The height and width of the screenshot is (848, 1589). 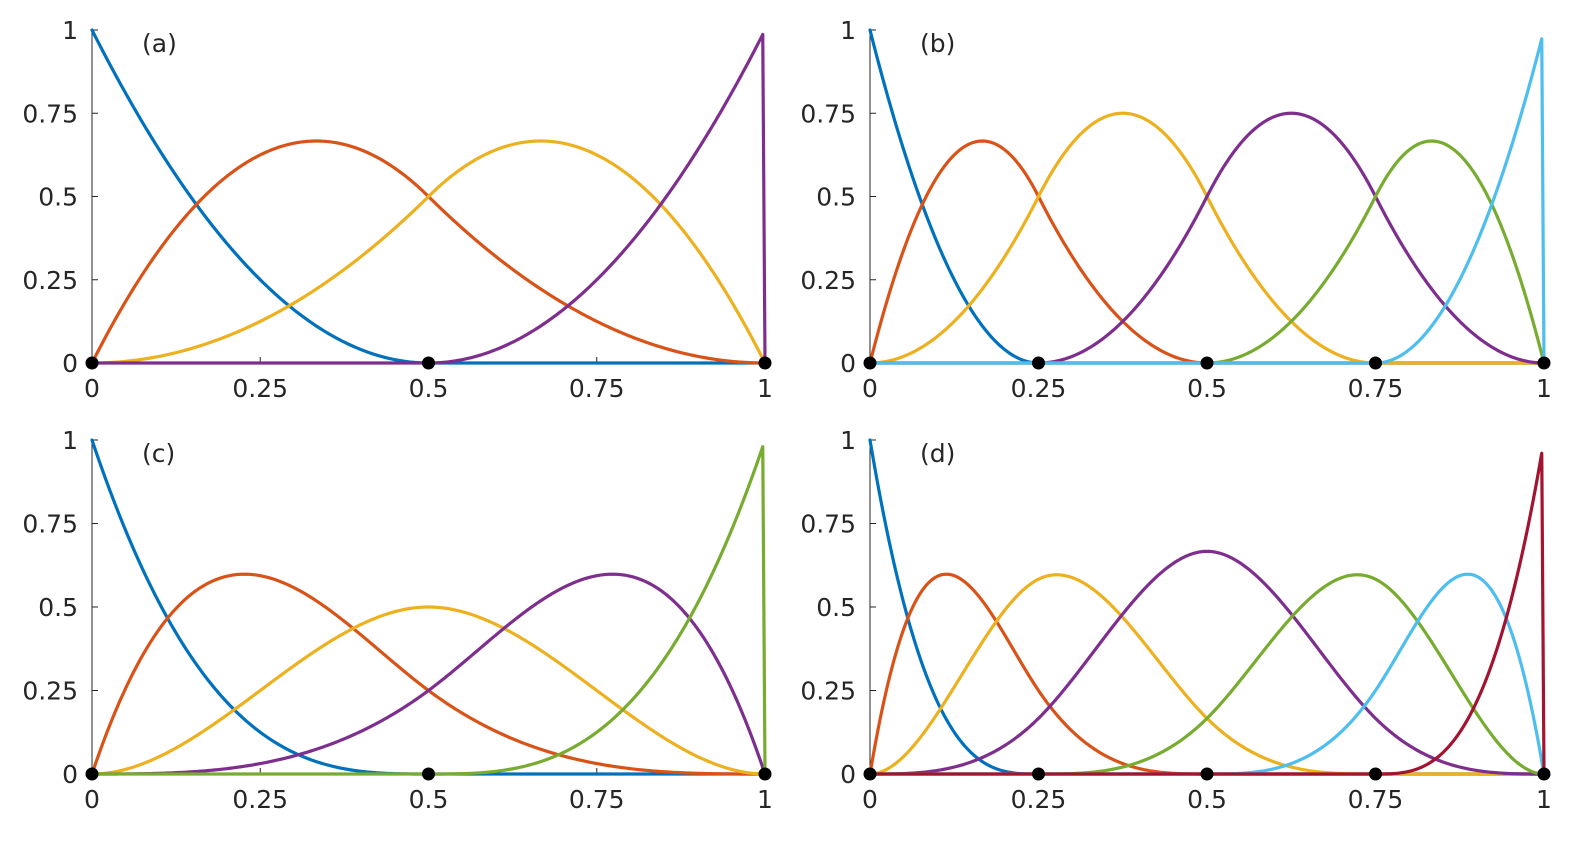 What do you see at coordinates (937, 453) in the screenshot?
I see `panel-label: (d)` at bounding box center [937, 453].